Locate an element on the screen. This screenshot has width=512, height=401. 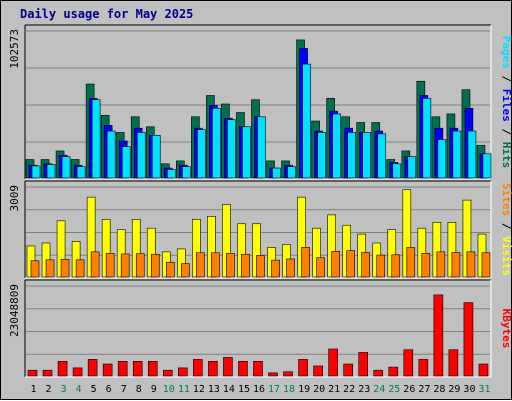
x-label-25: 25 is located at coordinates (394, 389).